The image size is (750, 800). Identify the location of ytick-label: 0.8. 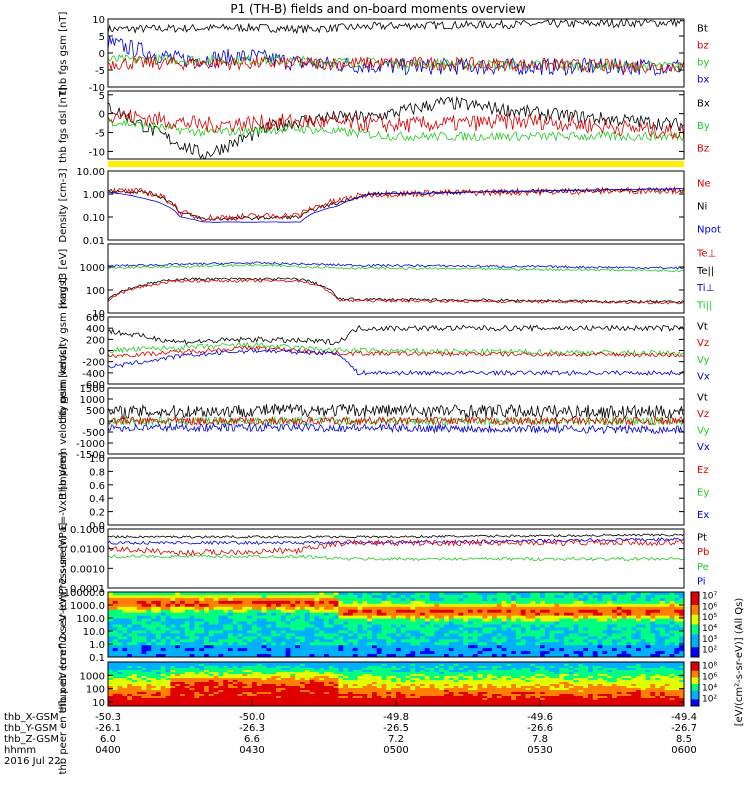
(97, 472).